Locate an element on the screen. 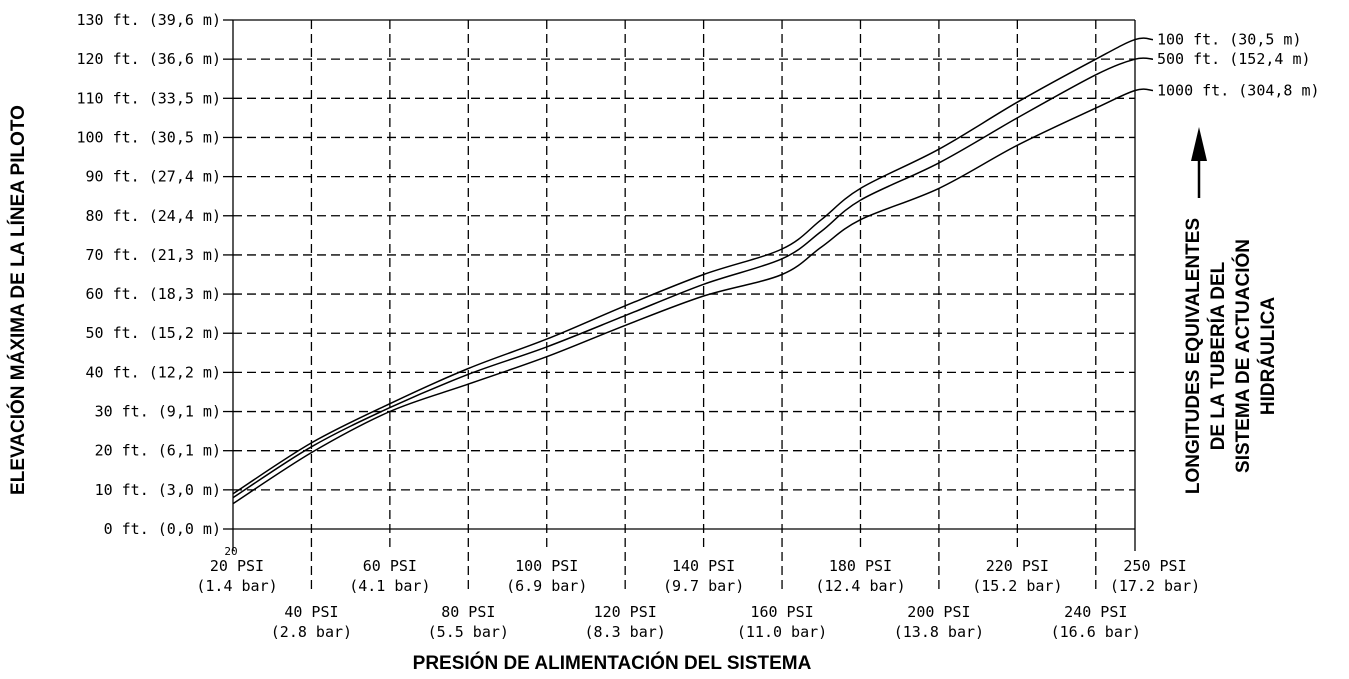 The height and width of the screenshot is (679, 1349). right-title-line-3: SISTEMA DE ACTUACIÓN is located at coordinates (1243, 356).